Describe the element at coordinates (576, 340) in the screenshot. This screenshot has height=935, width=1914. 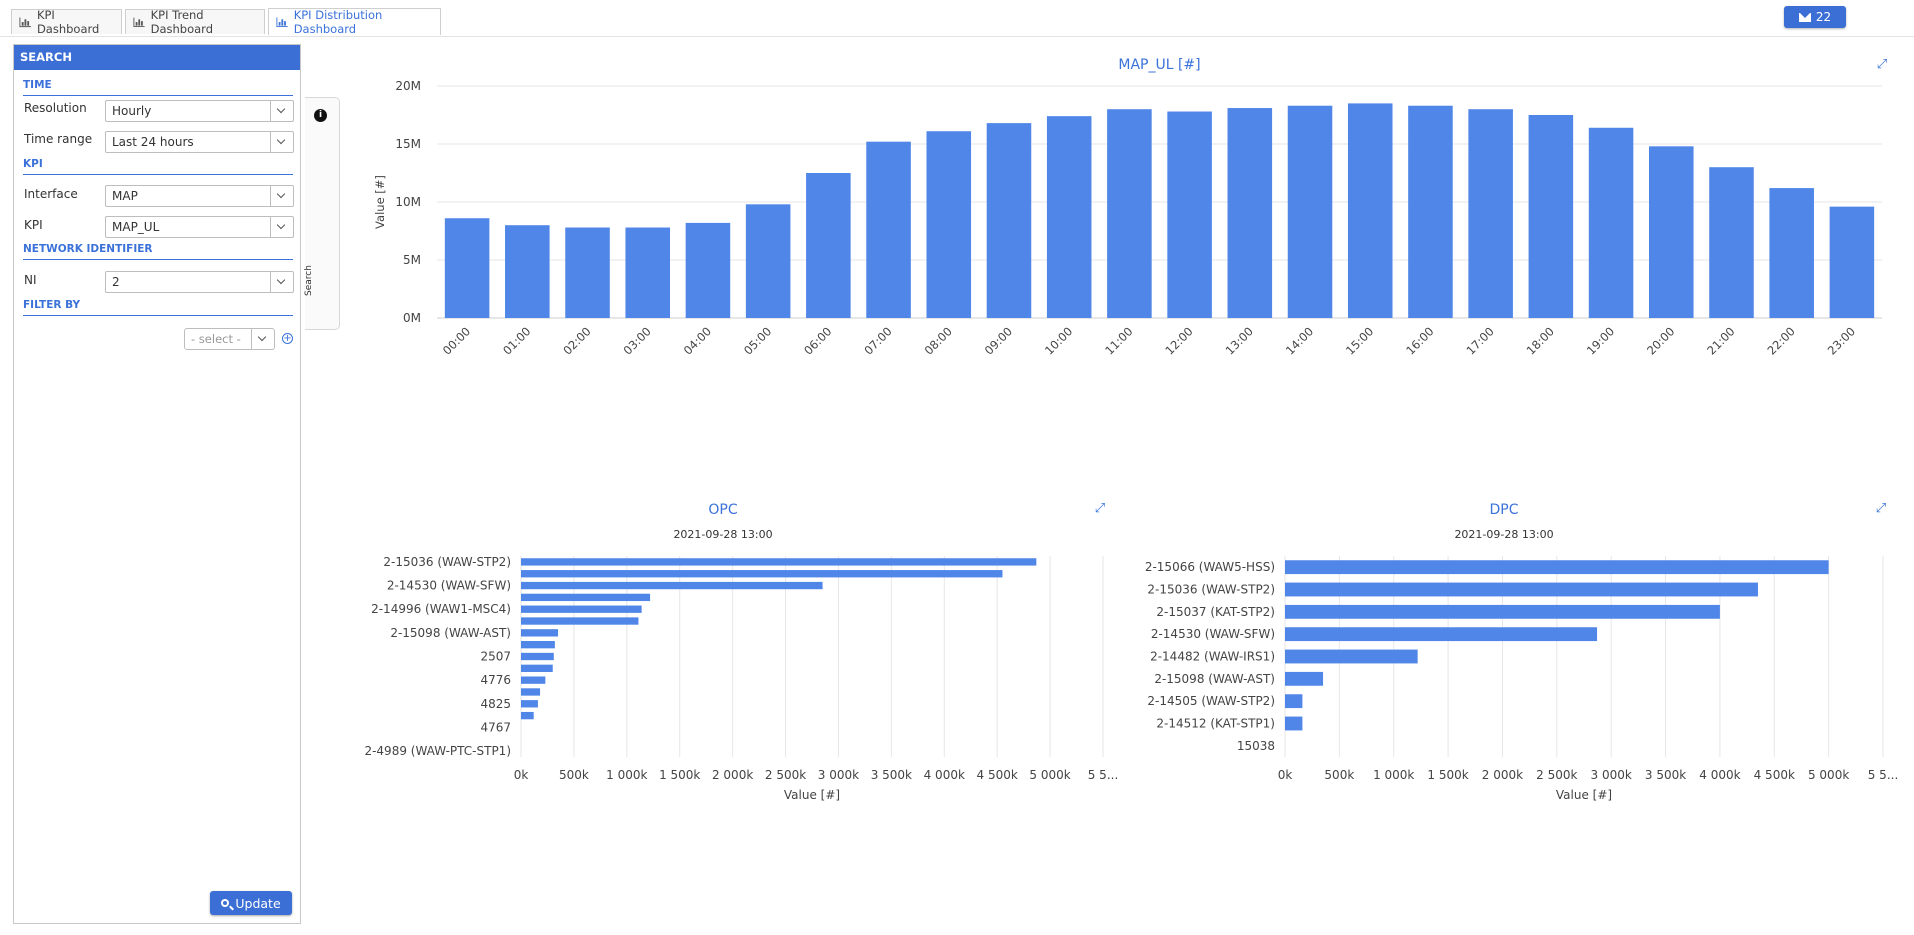
I see `x-tick-label: 02:00` at that location.